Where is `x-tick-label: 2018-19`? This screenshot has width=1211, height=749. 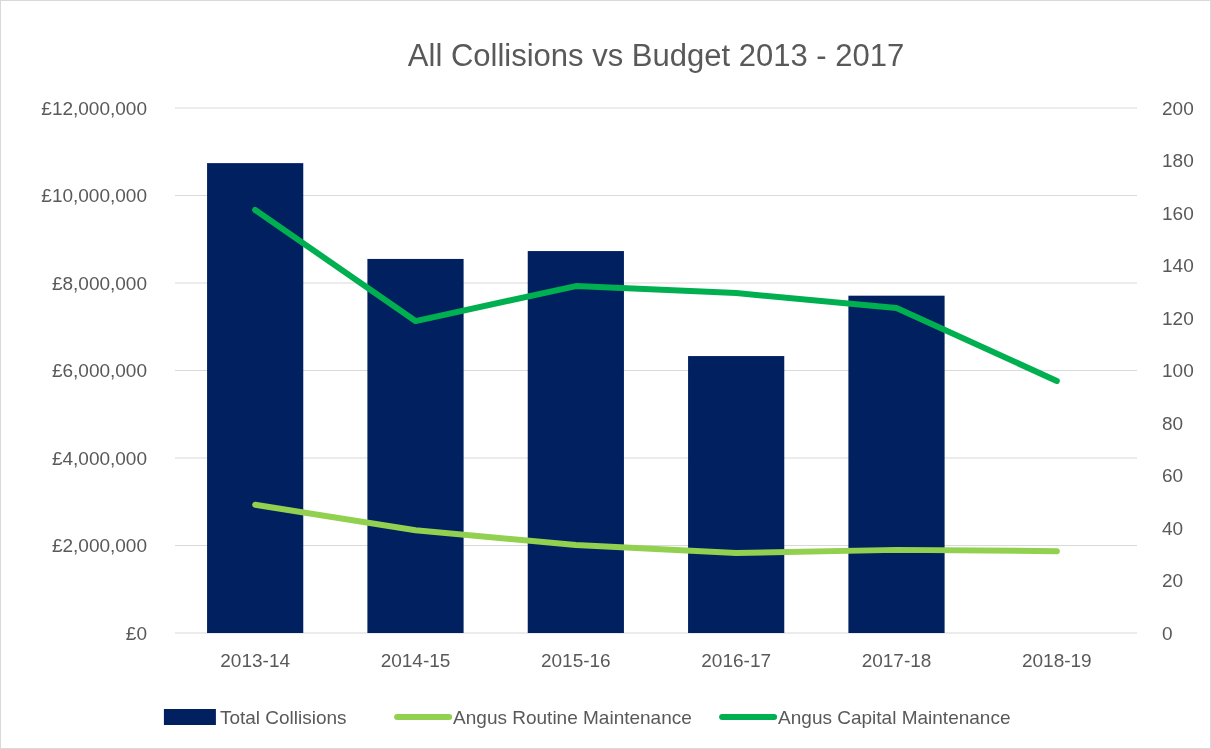 x-tick-label: 2018-19 is located at coordinates (1056, 660).